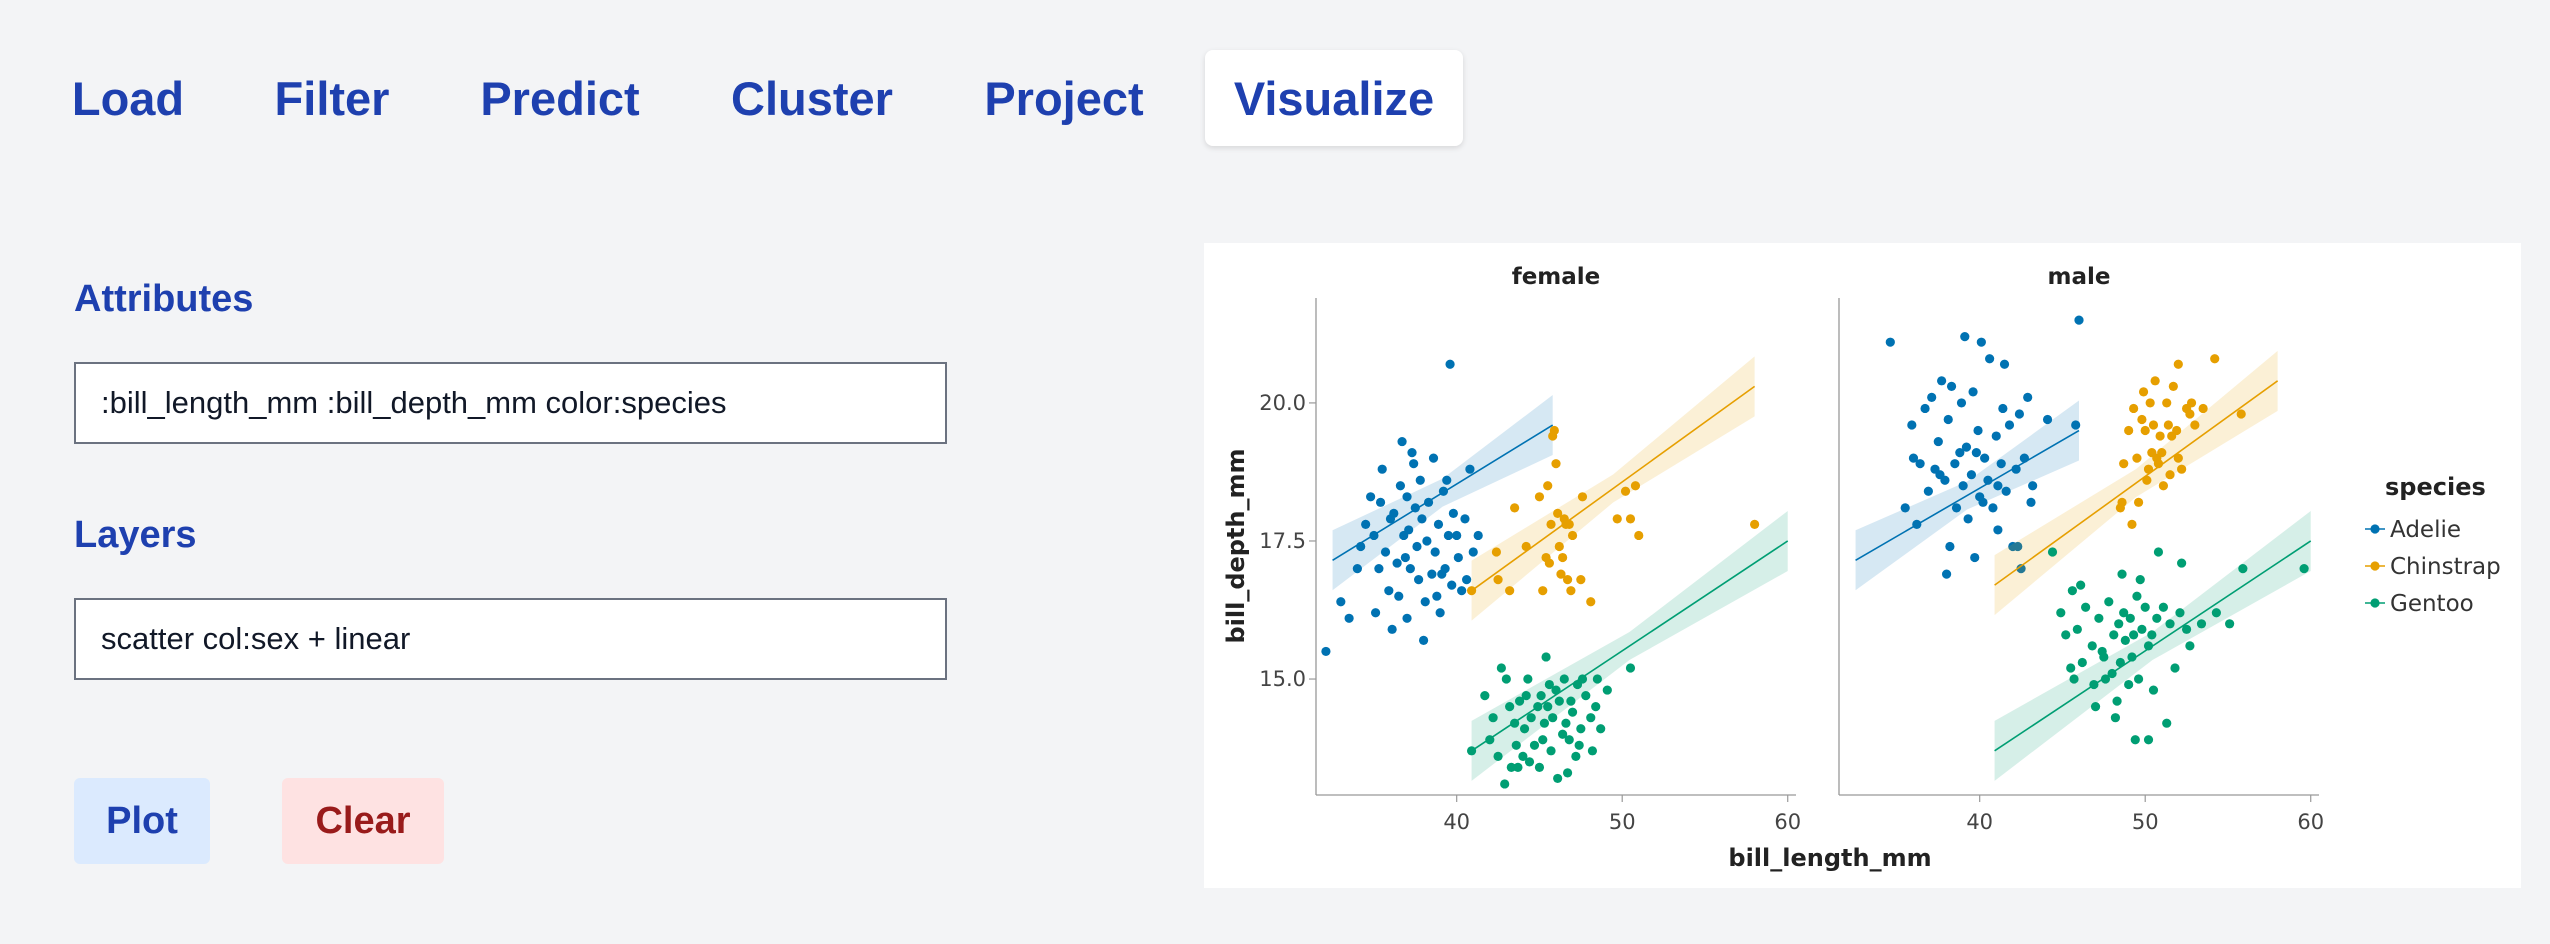  Describe the element at coordinates (1282, 541) in the screenshot. I see `y-tick-label: 17.5` at that location.